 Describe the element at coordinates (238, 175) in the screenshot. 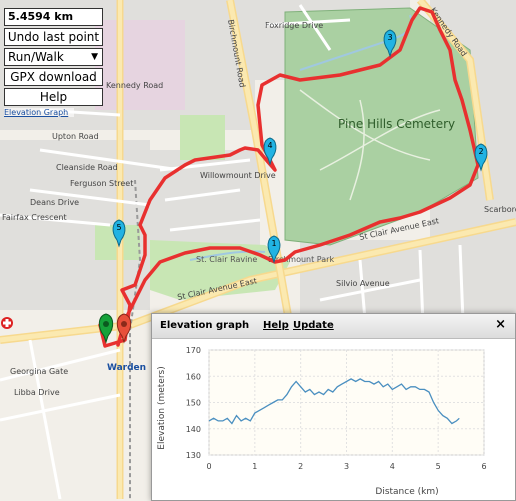

I see `svg-text: Willowmount Drive` at that location.